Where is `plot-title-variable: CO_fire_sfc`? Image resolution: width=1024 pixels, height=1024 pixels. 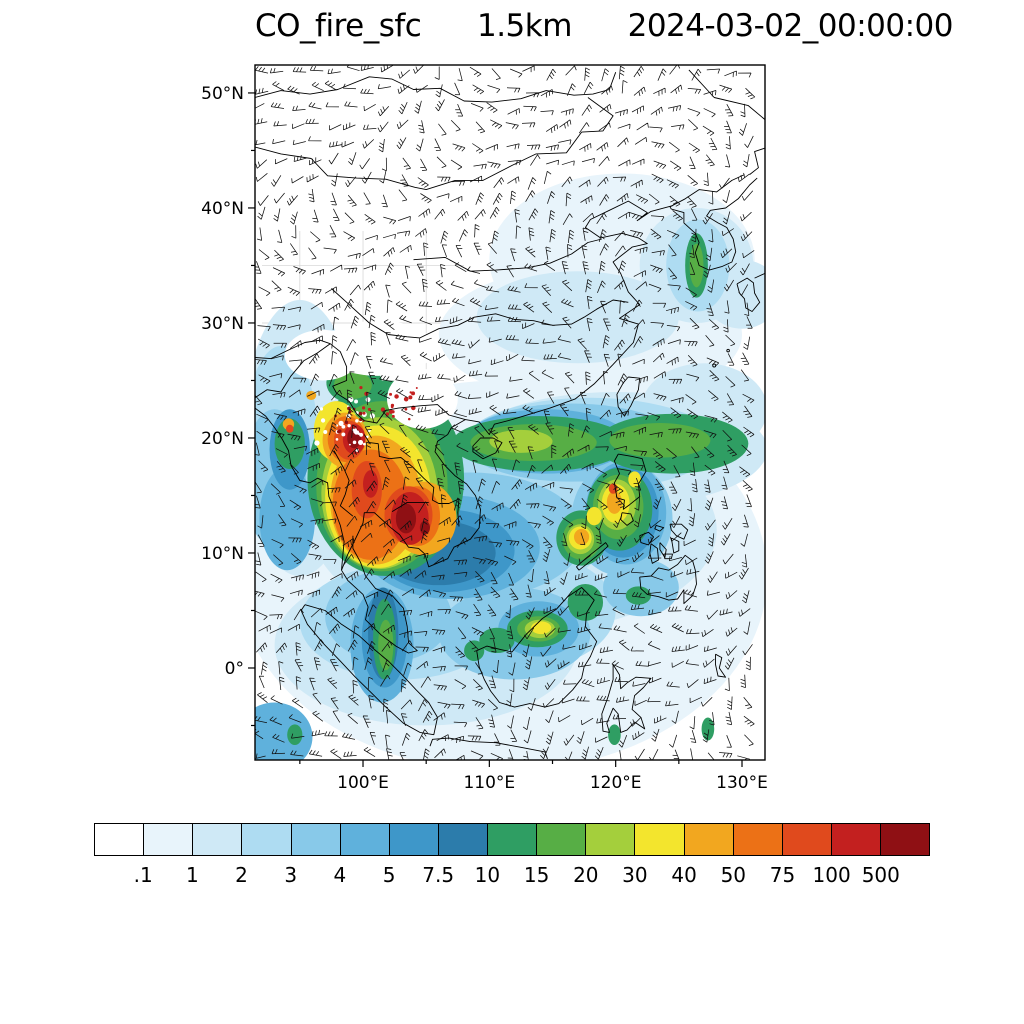
plot-title-variable: CO_fire_sfc is located at coordinates (338, 26).